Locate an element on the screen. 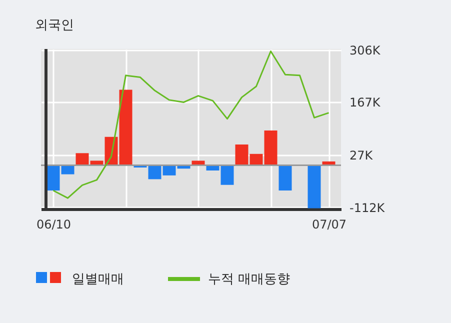 The width and height of the screenshot is (451, 323). y-tick-label: -112K is located at coordinates (368, 207).